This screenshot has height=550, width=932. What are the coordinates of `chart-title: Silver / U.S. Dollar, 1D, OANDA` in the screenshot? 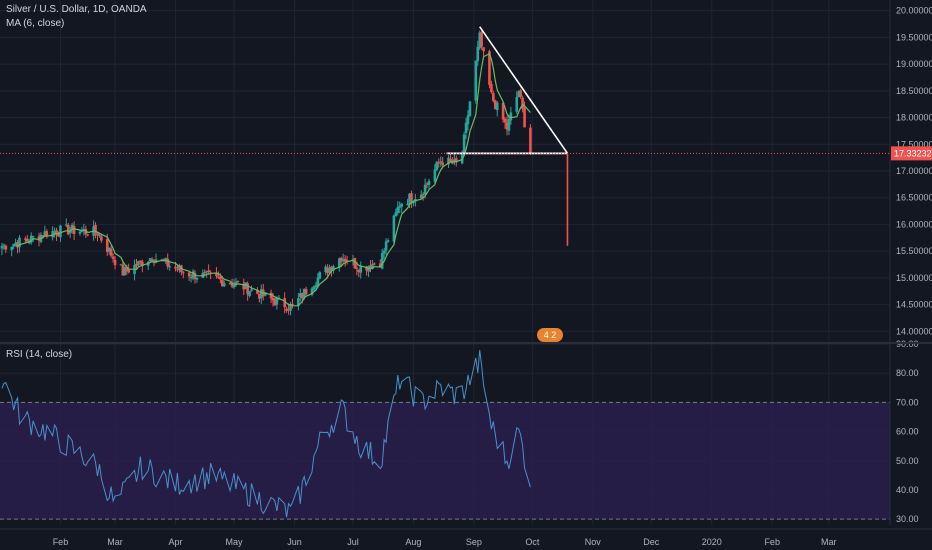 It's located at (76, 9).